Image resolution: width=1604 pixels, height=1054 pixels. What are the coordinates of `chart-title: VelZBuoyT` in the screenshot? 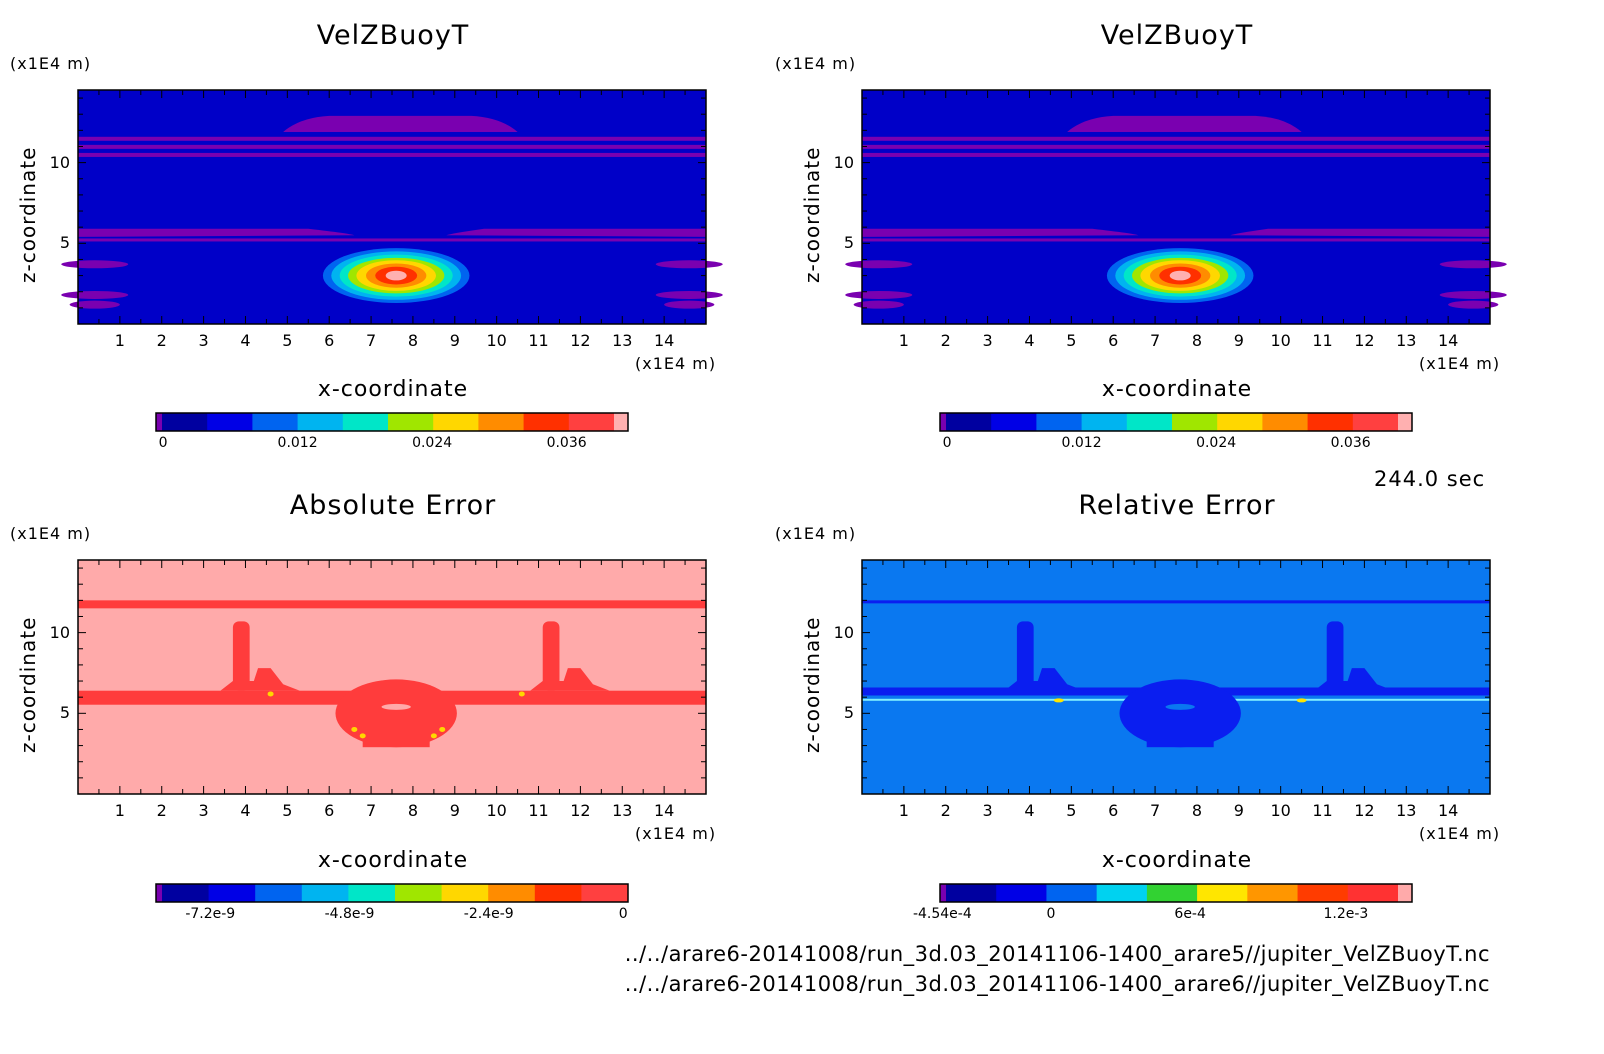 It's located at (393, 35).